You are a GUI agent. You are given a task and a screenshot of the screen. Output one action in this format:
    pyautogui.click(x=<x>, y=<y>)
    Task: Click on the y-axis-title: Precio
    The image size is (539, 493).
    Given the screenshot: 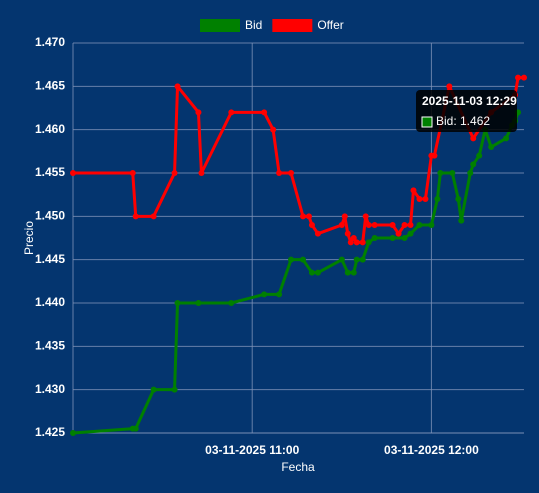 What is the action you would take?
    pyautogui.click(x=29, y=238)
    